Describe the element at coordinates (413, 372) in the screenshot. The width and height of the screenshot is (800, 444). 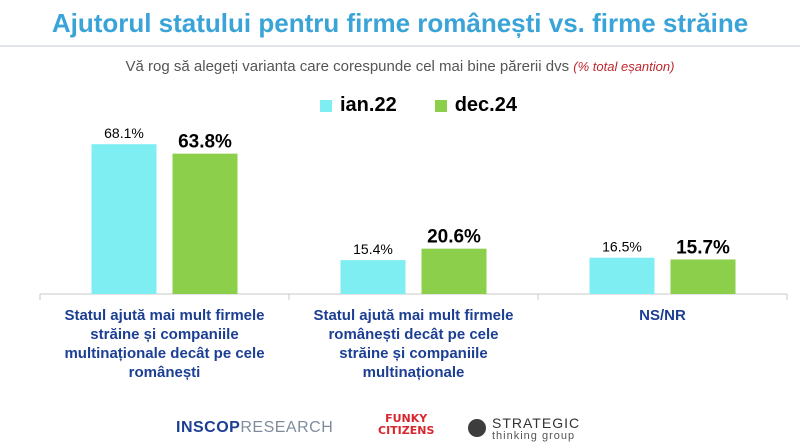
I see `category-label-line: multinaționale` at that location.